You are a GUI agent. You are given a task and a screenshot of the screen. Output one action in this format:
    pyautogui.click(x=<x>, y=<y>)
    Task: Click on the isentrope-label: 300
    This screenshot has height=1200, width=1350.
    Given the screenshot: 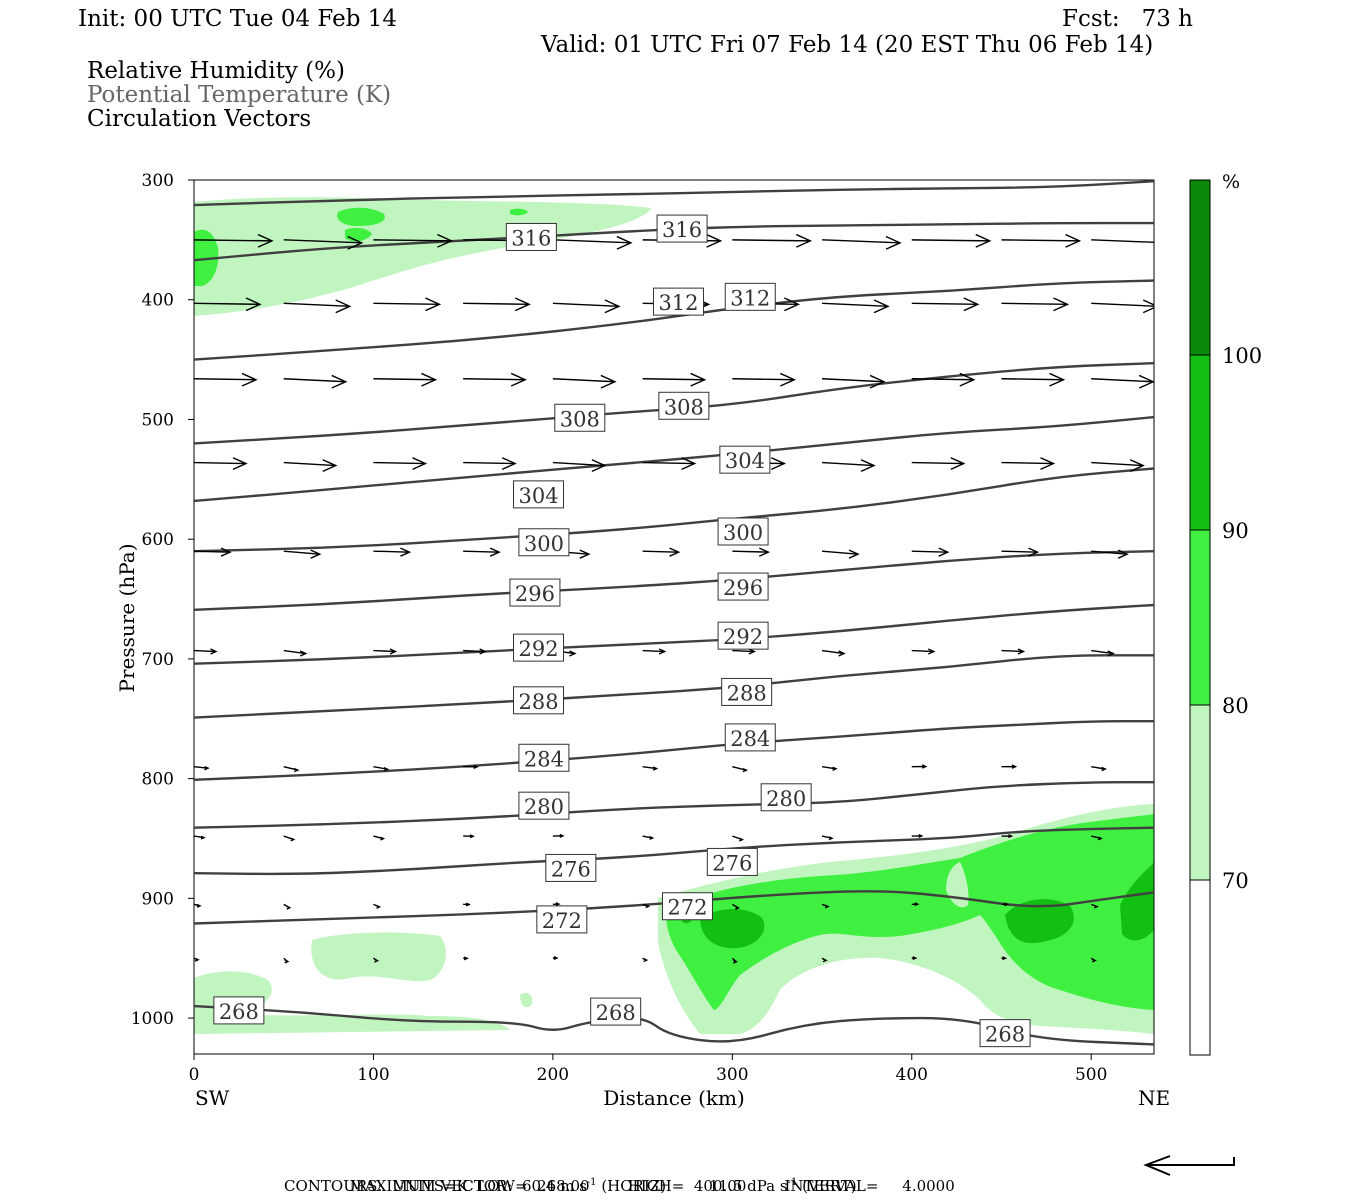 What is the action you would take?
    pyautogui.click(x=544, y=544)
    